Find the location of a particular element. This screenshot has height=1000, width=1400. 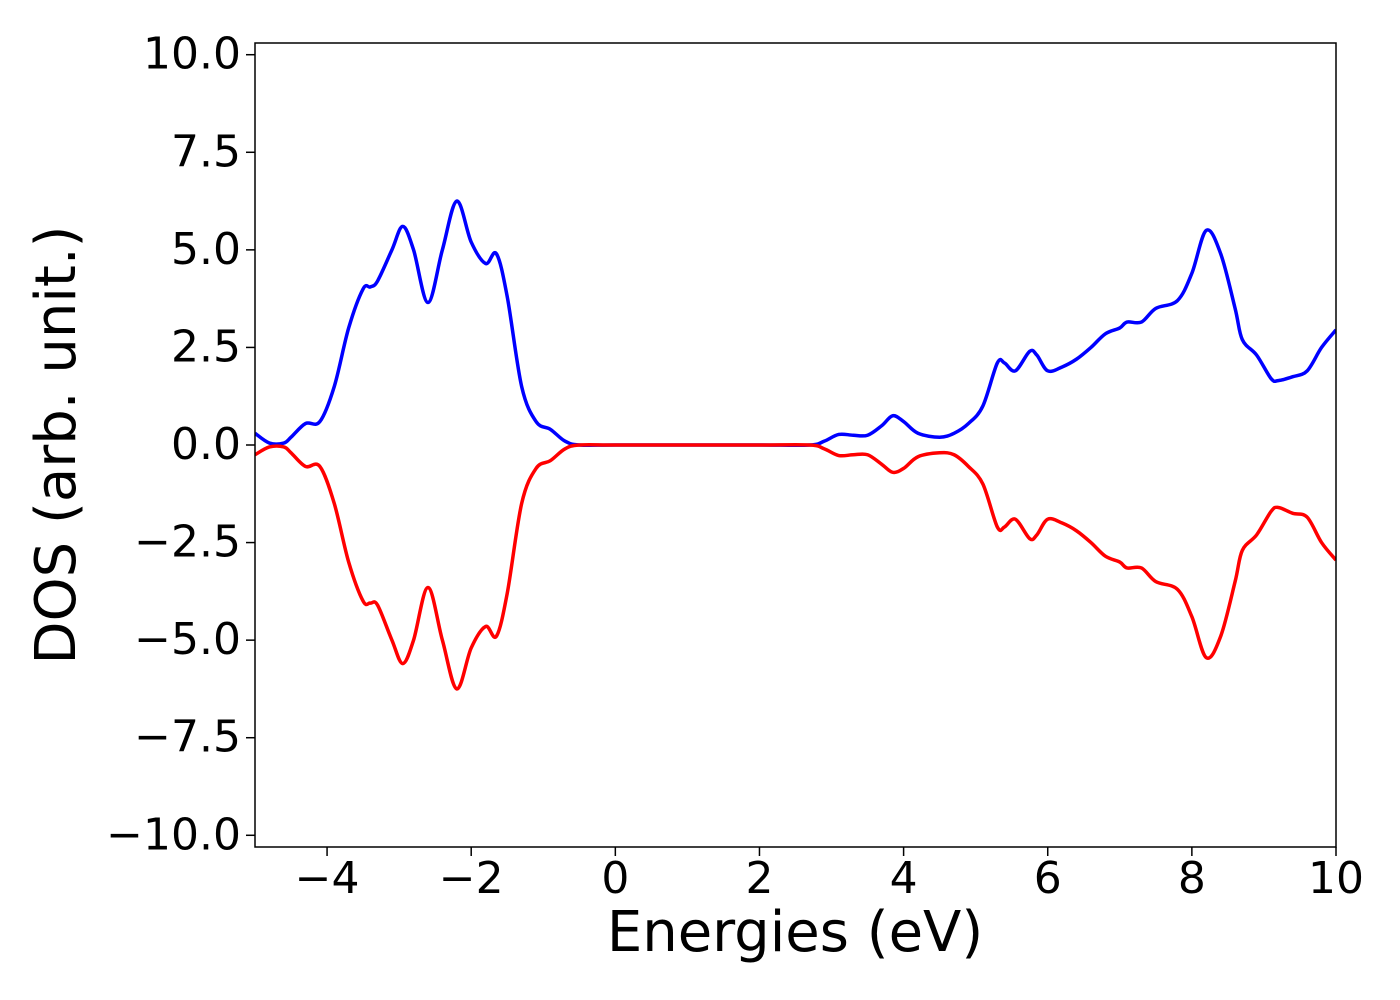

y-tick-label: −2.5 is located at coordinates (187, 542).